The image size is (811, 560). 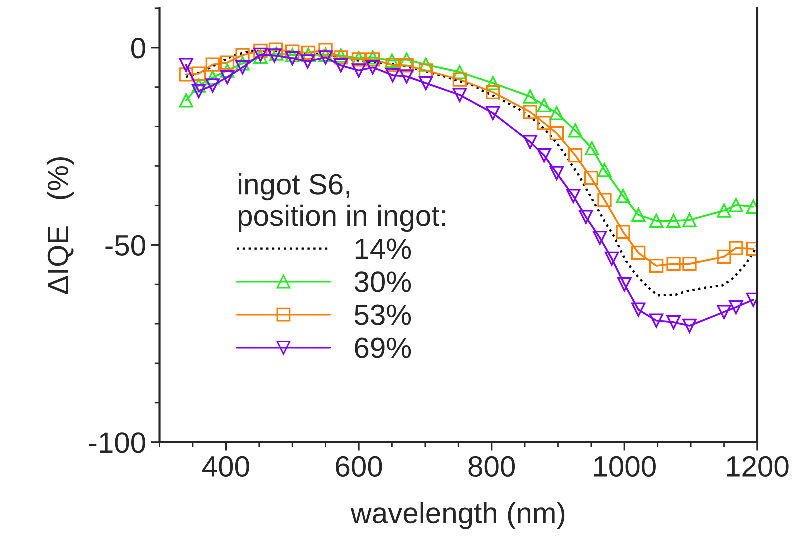 I want to click on x-axis-title: wavelength (nm), so click(x=457, y=516).